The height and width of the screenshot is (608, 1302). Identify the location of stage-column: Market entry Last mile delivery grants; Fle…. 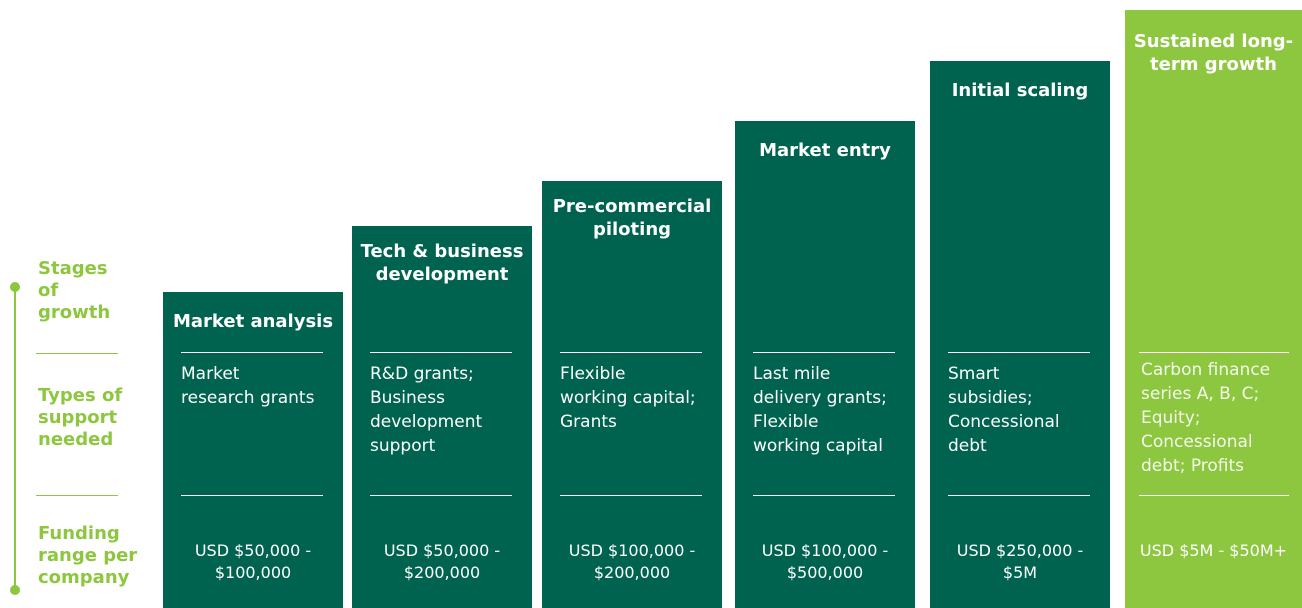
(825, 364).